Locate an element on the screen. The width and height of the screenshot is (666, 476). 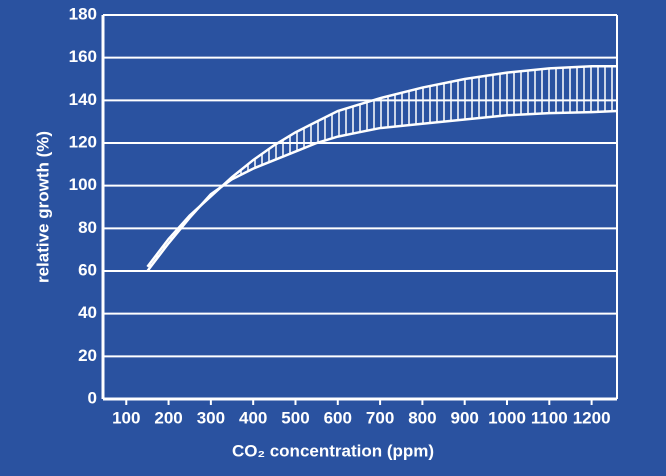
y-tick-label: 180 is located at coordinates (83, 13).